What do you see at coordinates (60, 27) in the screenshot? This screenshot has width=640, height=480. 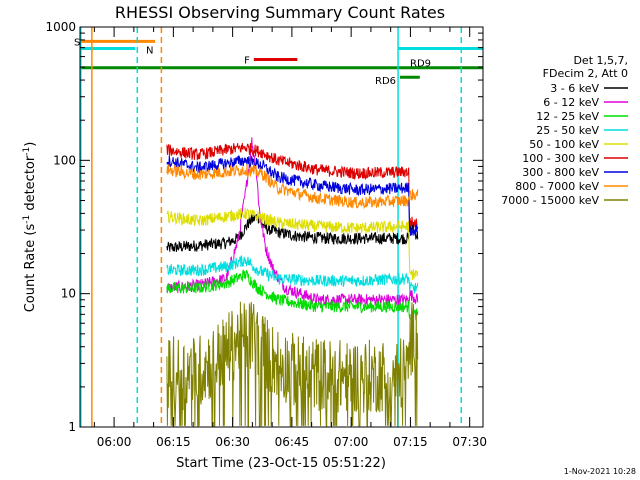 I see `y-tick-label: 1000` at bounding box center [60, 27].